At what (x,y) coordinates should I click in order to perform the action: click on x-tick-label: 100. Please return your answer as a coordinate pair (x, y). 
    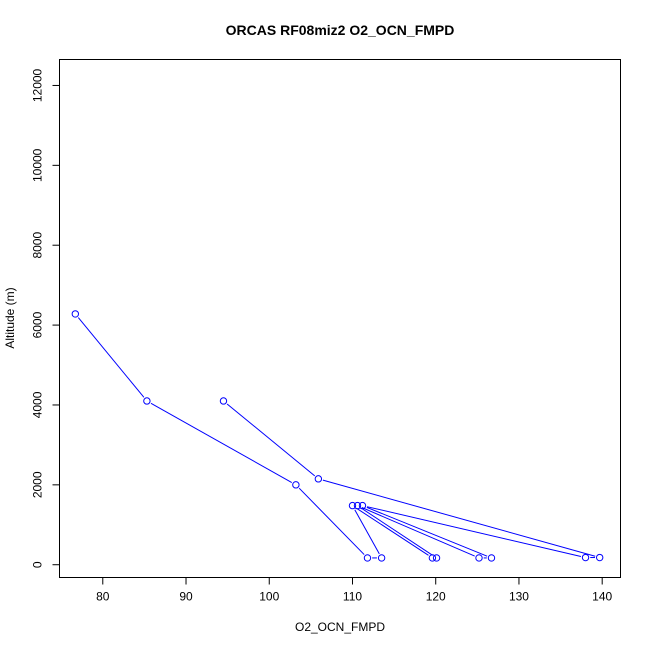
    Looking at the image, I should click on (269, 597).